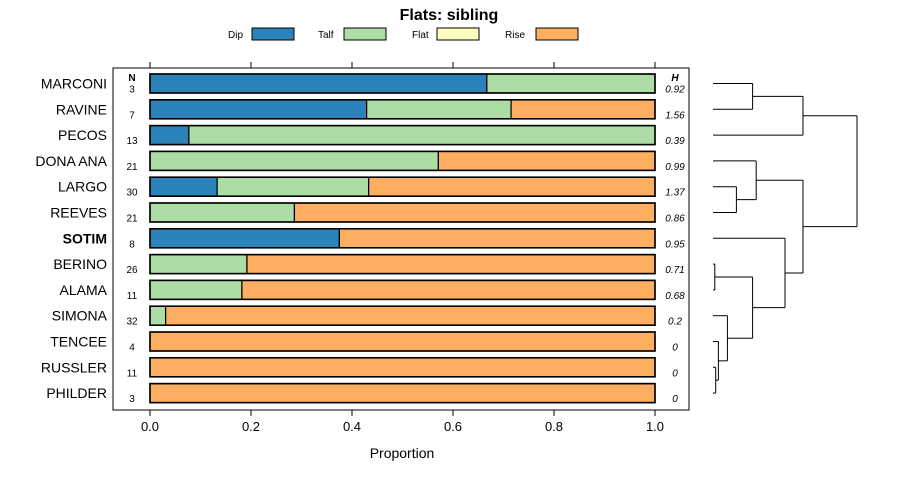  What do you see at coordinates (80, 316) in the screenshot?
I see `row-label: SIMONA` at bounding box center [80, 316].